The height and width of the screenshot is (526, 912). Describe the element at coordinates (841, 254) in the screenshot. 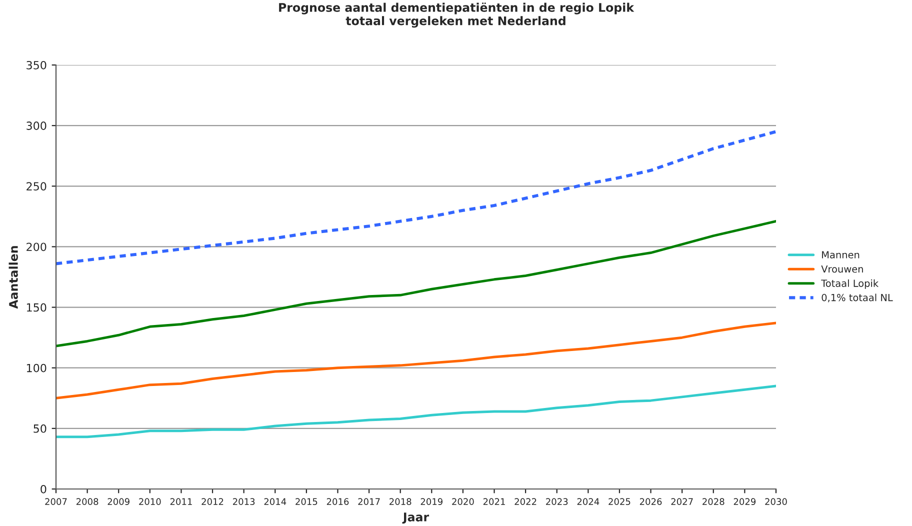

I see `legend-label: Mannen` at that location.